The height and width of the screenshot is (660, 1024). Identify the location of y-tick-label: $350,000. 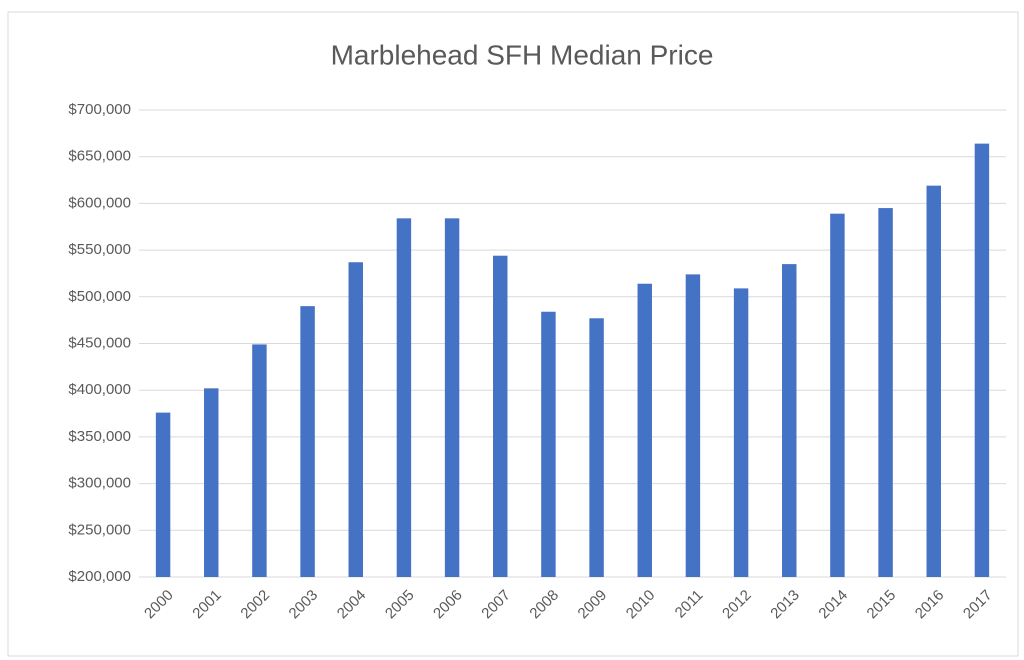
(99, 436).